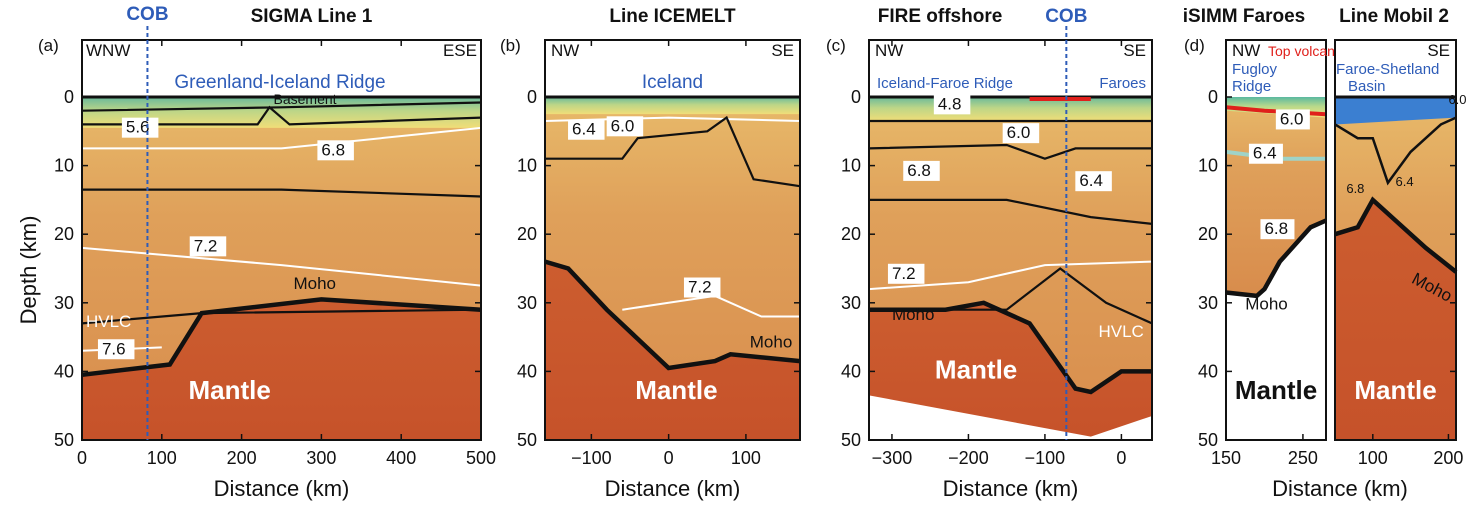 The height and width of the screenshot is (511, 1479). I want to click on region-label: Ridge, so click(1251, 86).